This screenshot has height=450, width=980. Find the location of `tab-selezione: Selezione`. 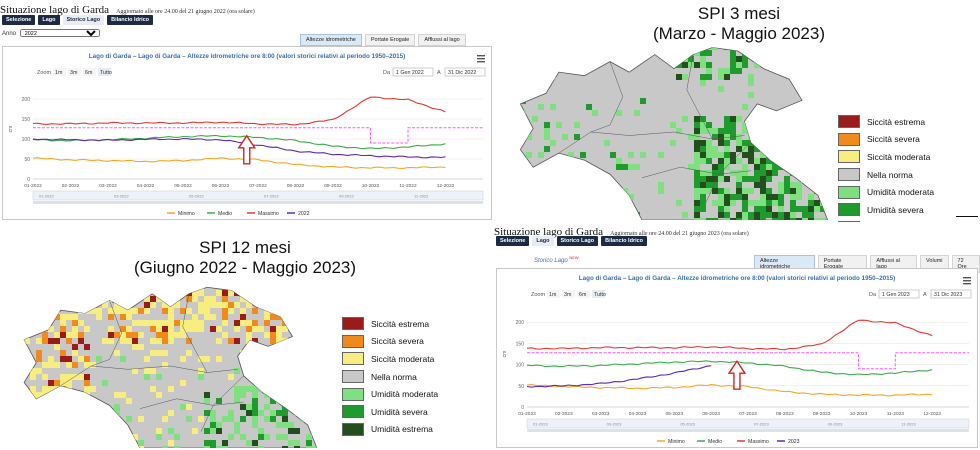

tab-selezione: Selezione is located at coordinates (19, 20).